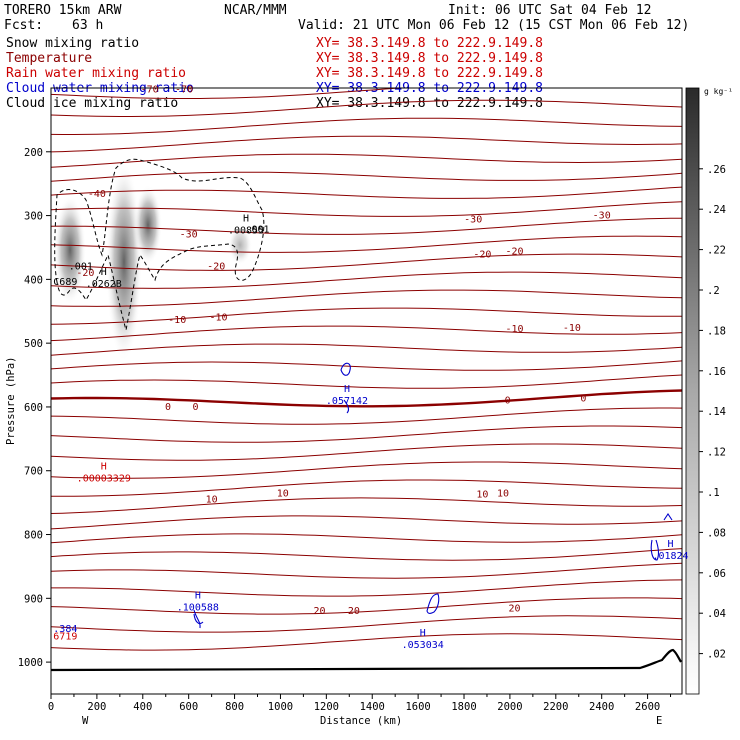 This screenshot has height=740, width=740. I want to click on snow-contour-label: .001, so click(81, 267).